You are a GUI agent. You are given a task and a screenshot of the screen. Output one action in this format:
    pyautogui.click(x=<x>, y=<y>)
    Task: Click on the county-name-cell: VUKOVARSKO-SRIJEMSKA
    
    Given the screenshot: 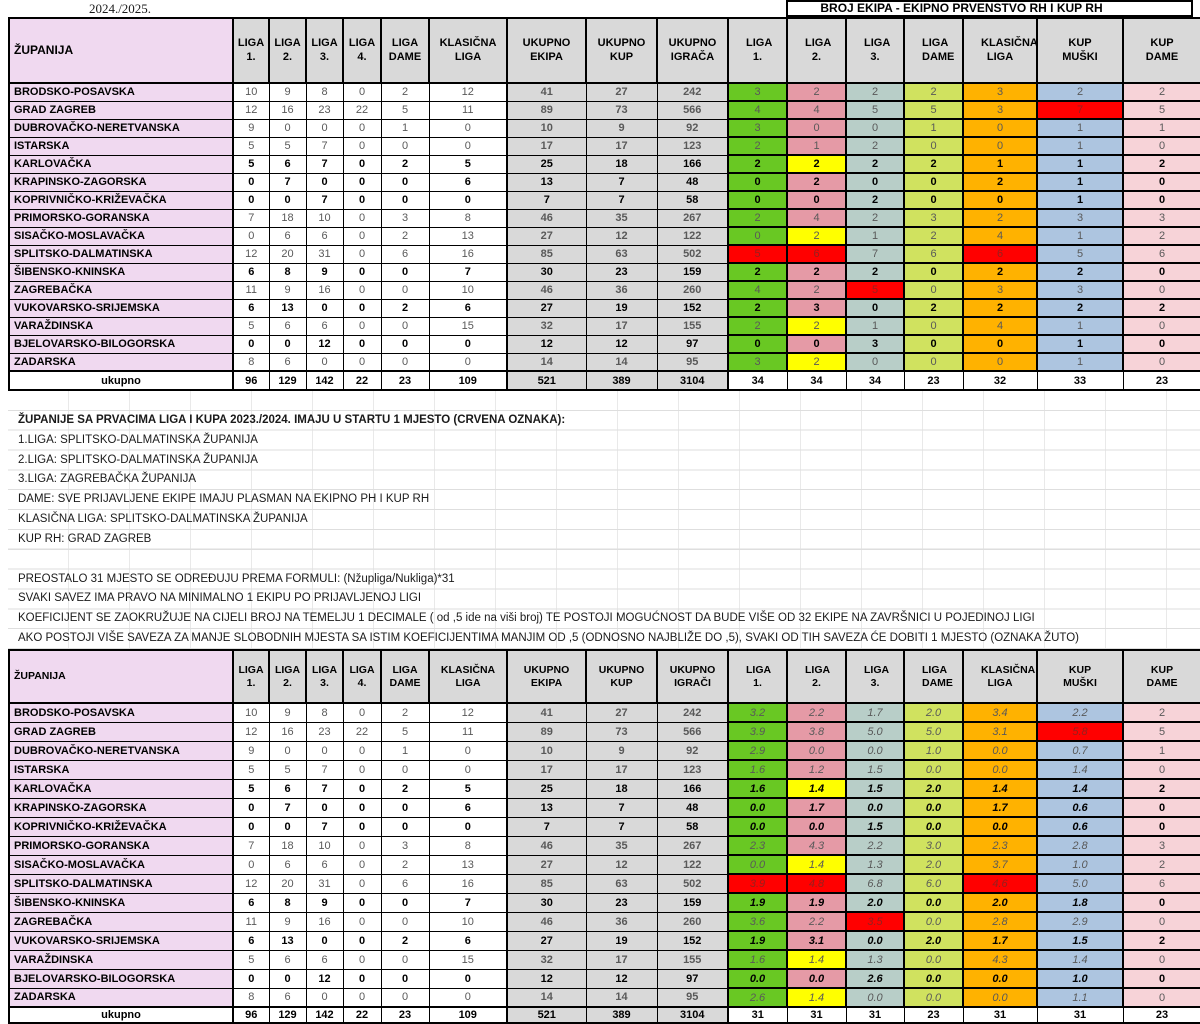 What is the action you would take?
    pyautogui.click(x=121, y=940)
    